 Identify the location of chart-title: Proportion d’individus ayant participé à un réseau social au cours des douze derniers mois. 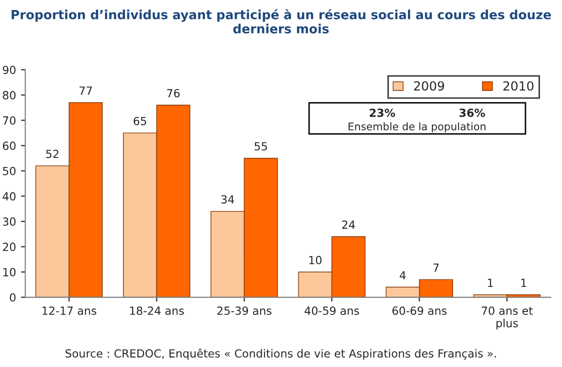
(281, 21).